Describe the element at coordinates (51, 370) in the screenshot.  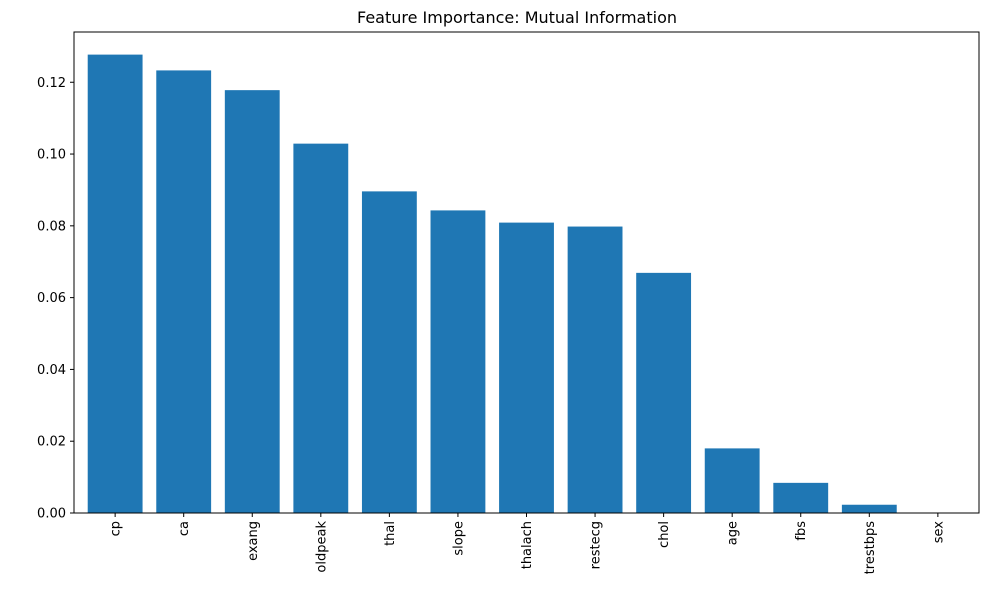
I see `y-tick-label: 0.04` at that location.